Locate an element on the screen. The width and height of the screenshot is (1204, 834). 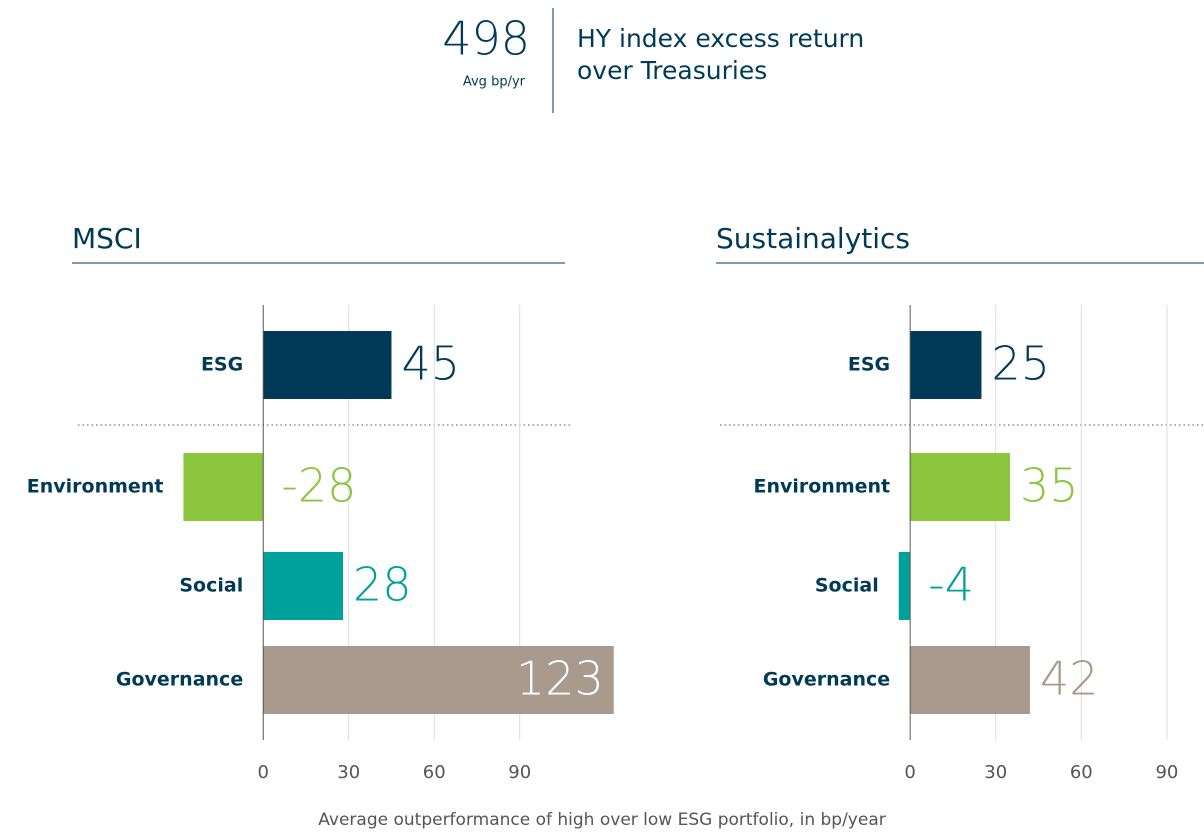
value-label: 35 is located at coordinates (1049, 486).